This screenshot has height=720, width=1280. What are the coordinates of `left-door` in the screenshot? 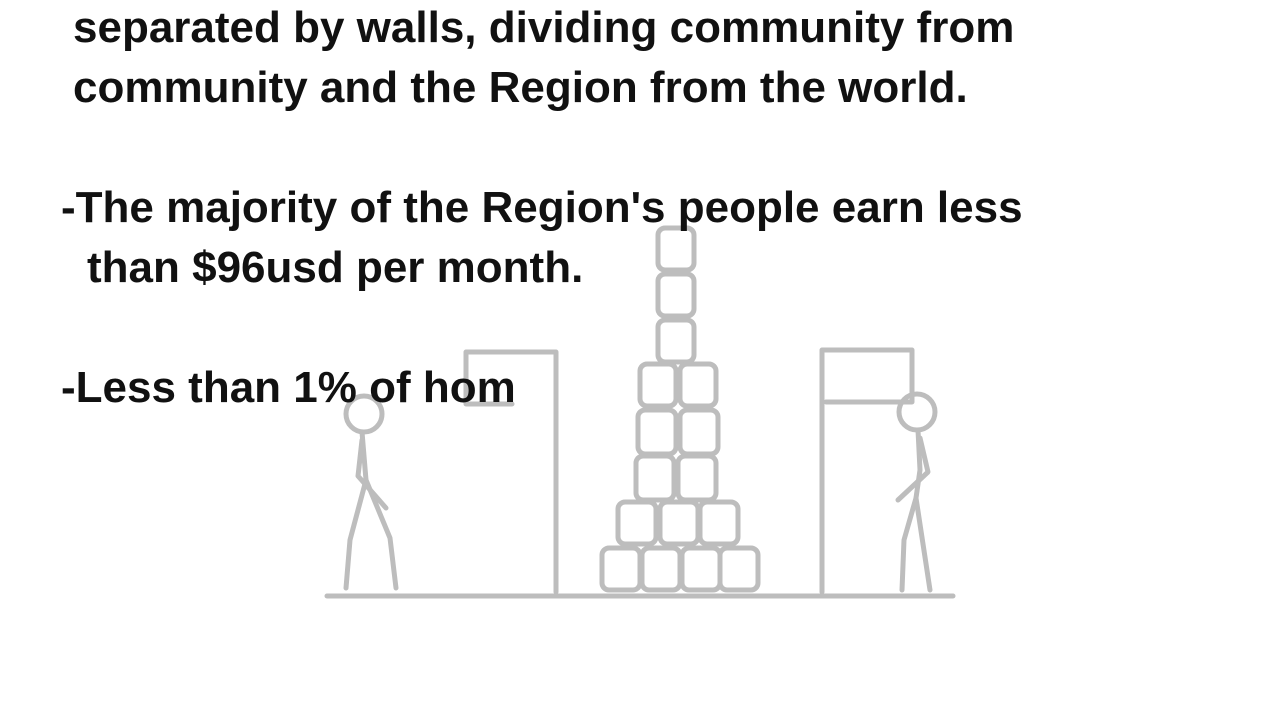 It's located at (511, 472).